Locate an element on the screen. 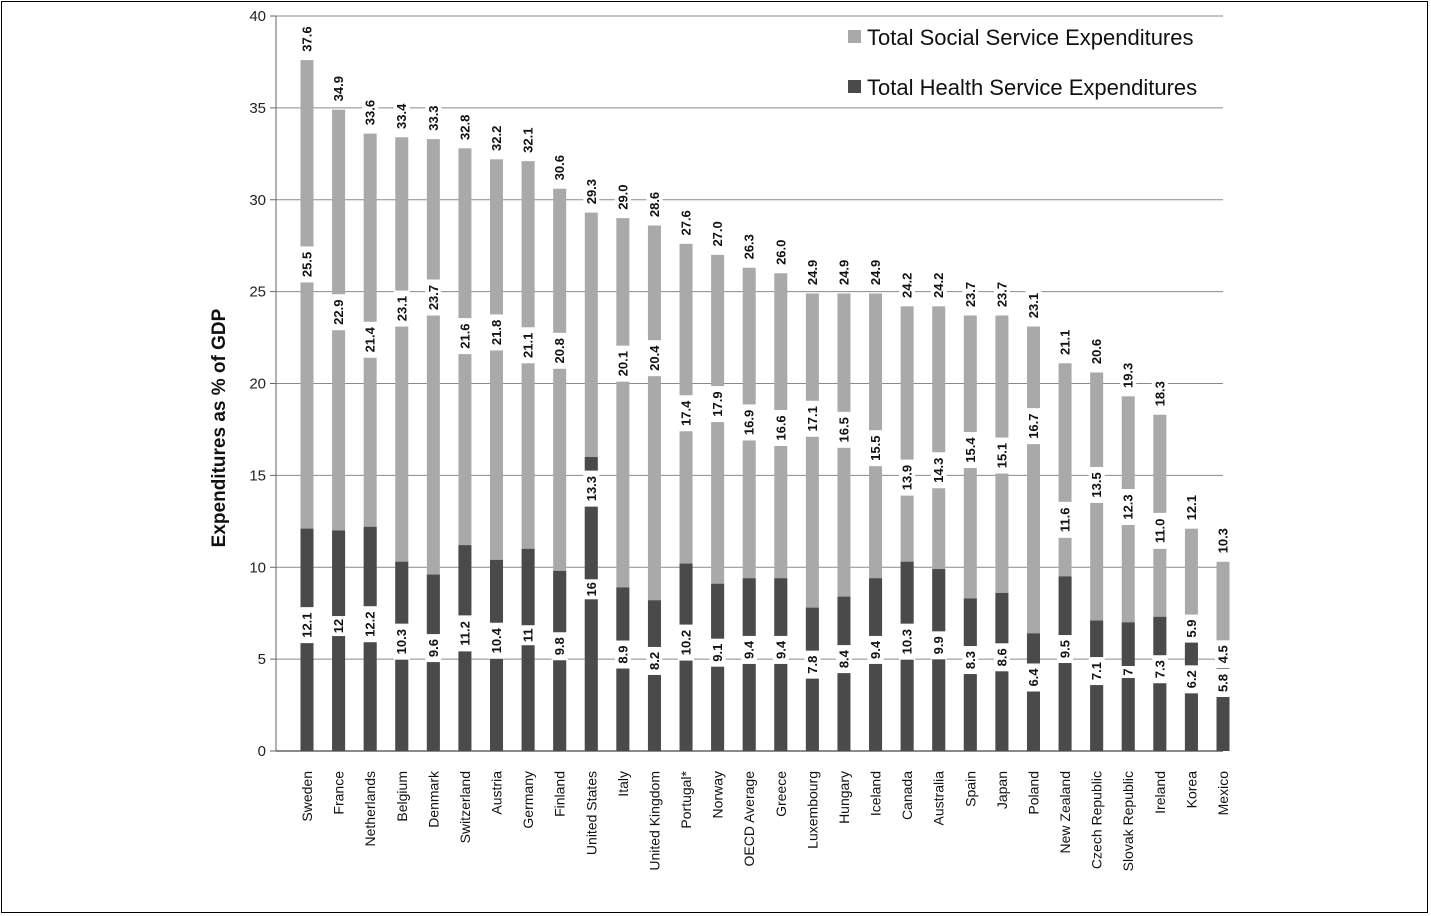  value-label-health: 11.2 is located at coordinates (464, 633).